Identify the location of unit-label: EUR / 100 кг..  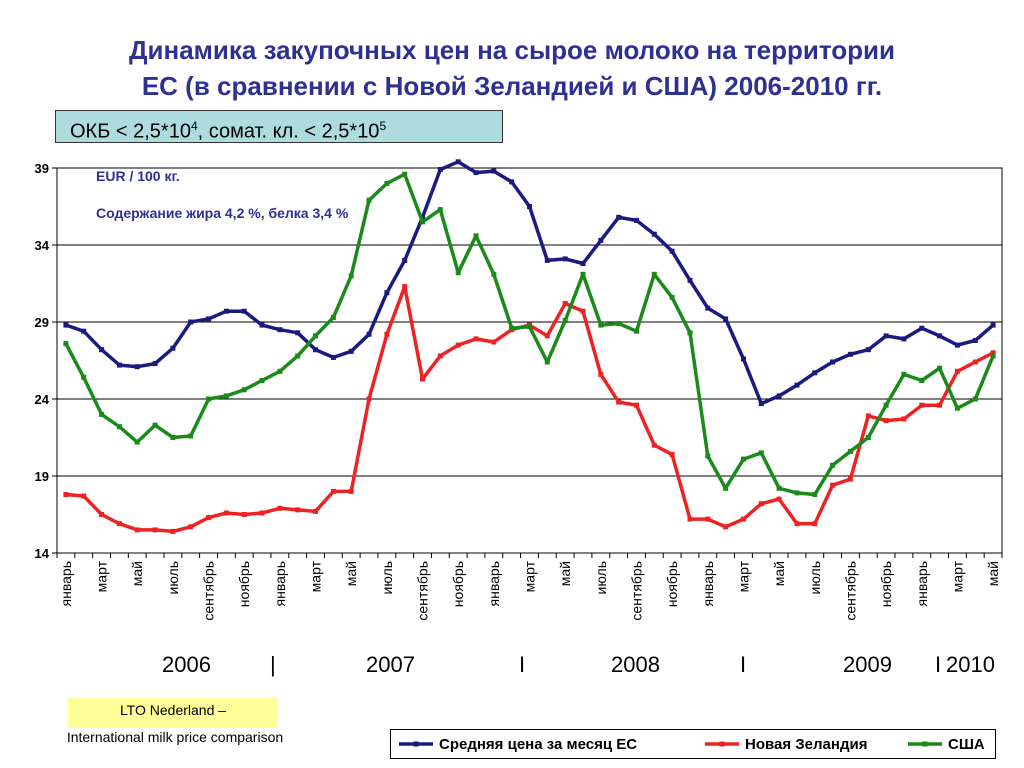
(138, 176).